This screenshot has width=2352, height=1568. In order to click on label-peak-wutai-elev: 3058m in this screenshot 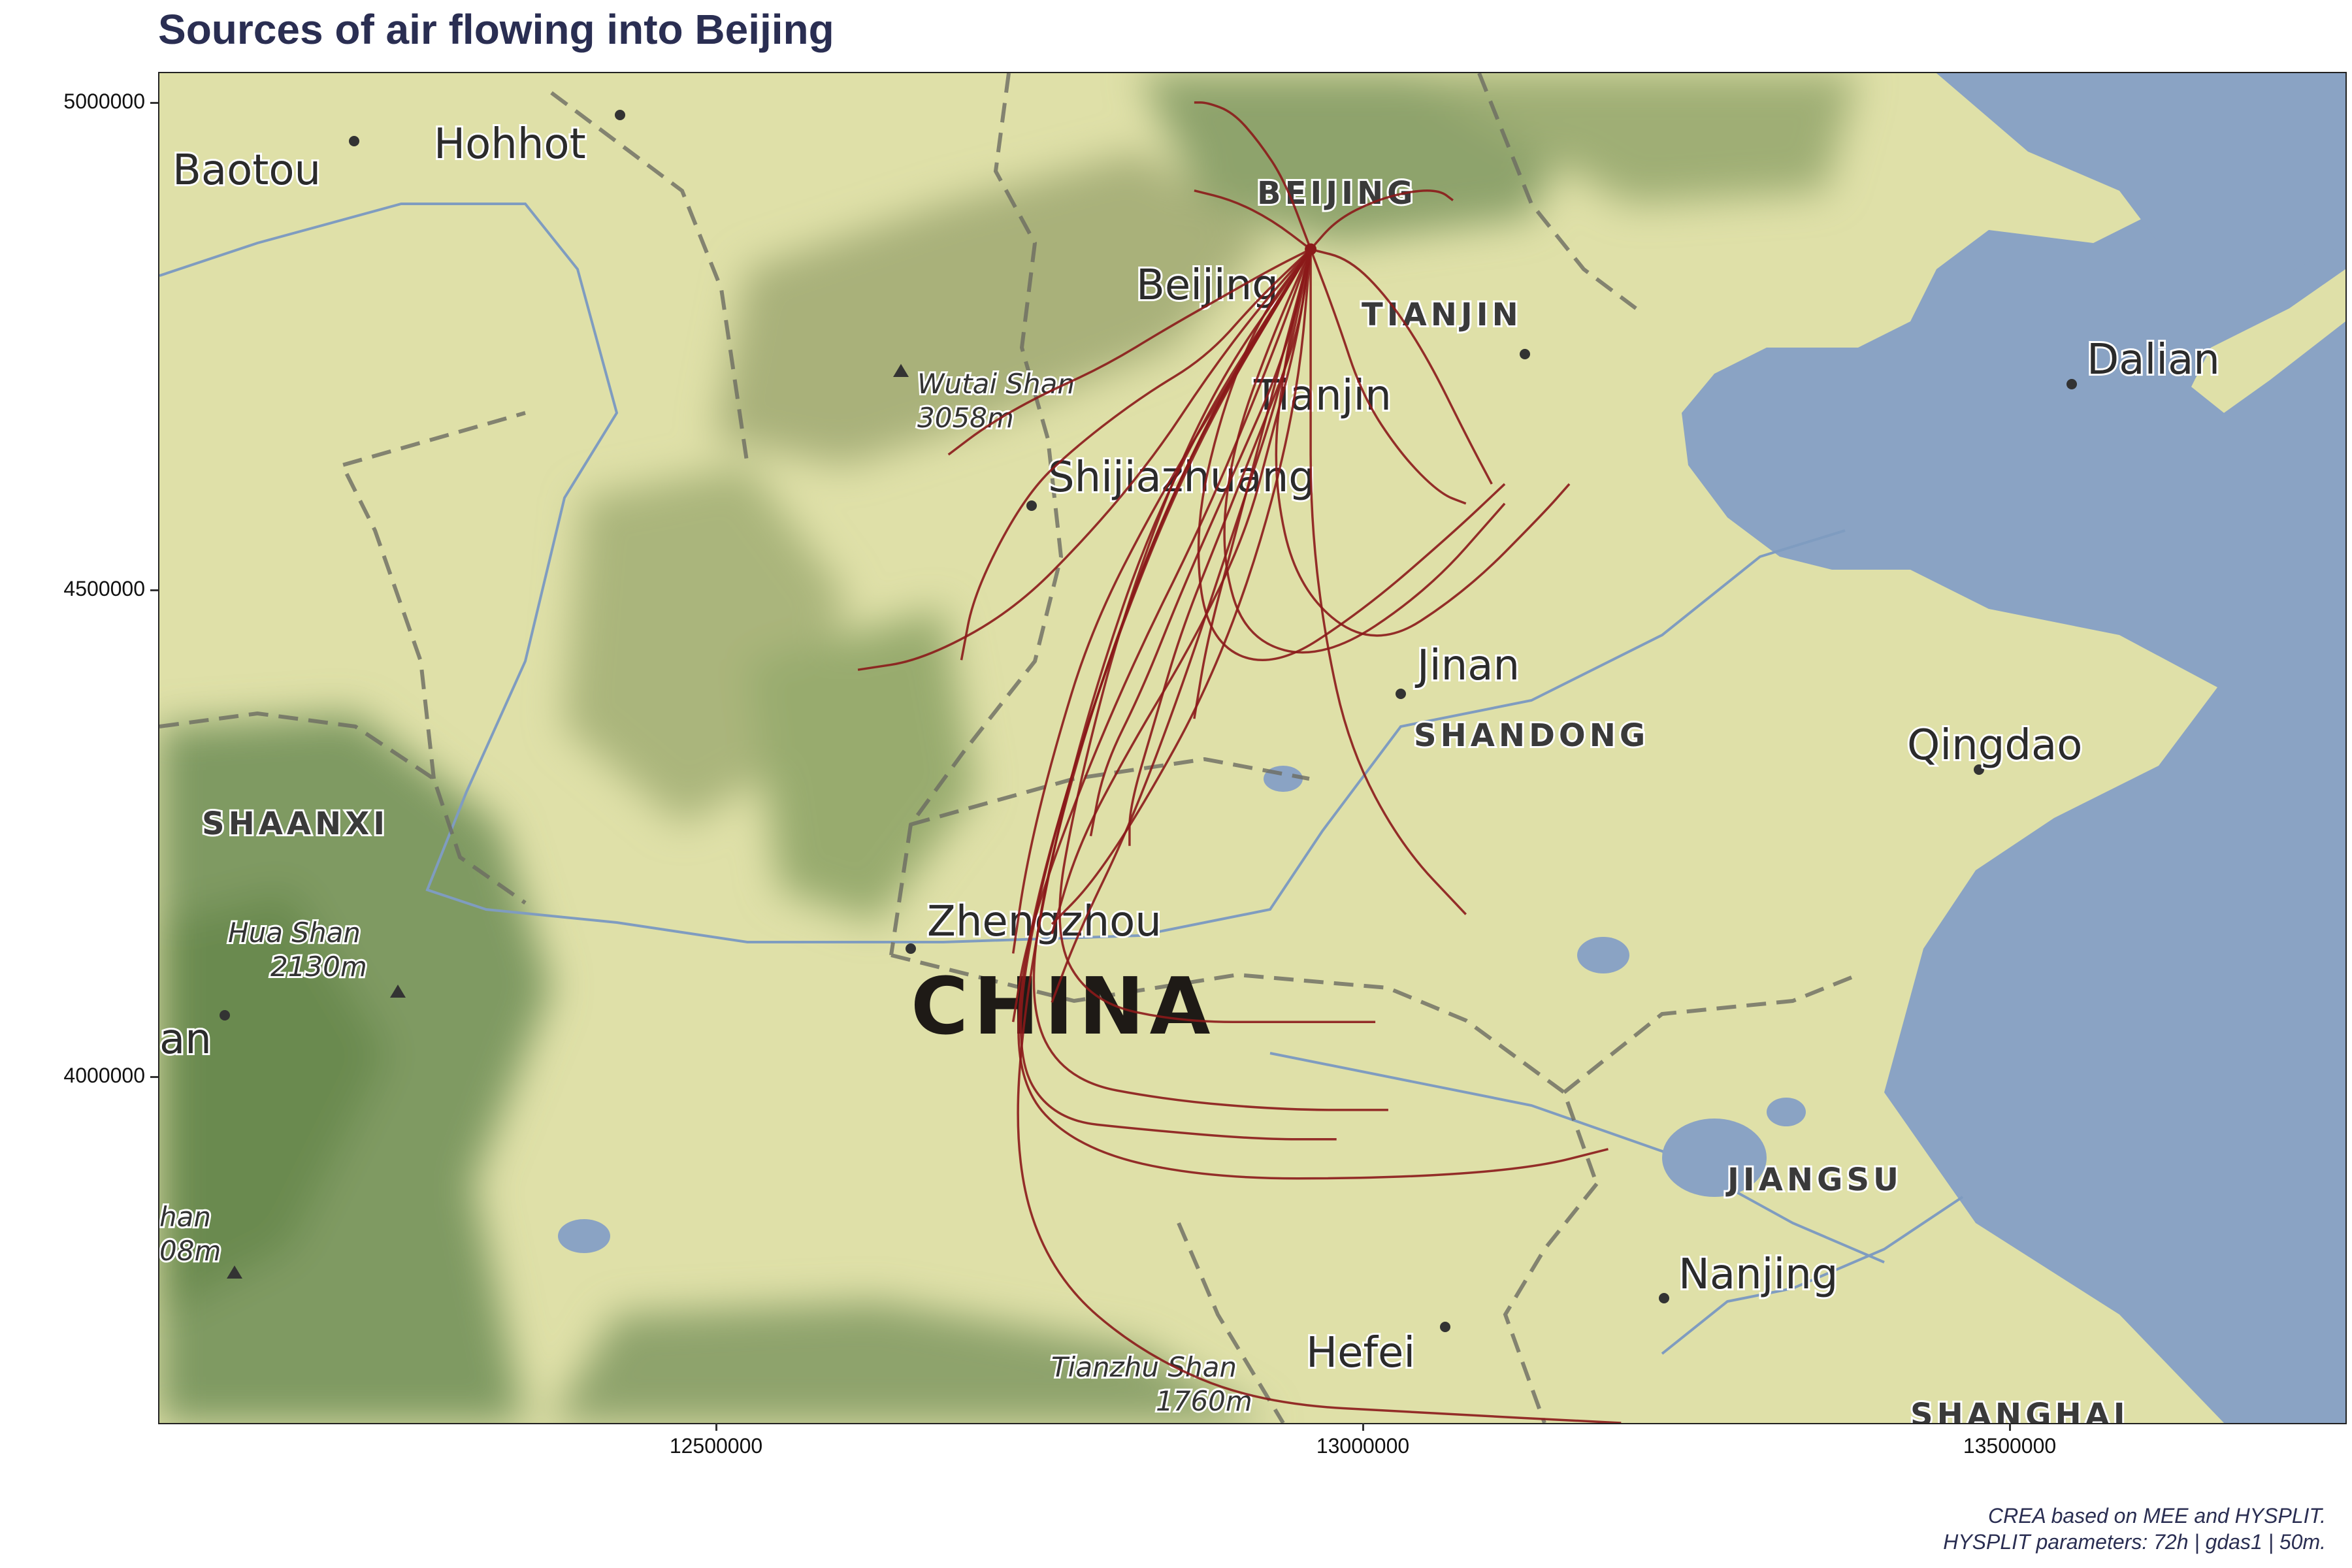, I will do `click(965, 418)`.